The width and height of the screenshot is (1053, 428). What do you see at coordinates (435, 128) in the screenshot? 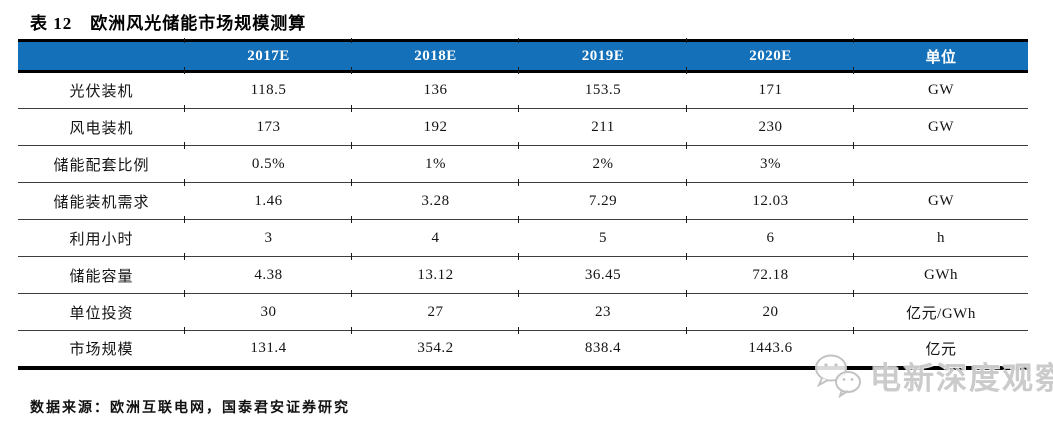
I see `table-cell: 192` at bounding box center [435, 128].